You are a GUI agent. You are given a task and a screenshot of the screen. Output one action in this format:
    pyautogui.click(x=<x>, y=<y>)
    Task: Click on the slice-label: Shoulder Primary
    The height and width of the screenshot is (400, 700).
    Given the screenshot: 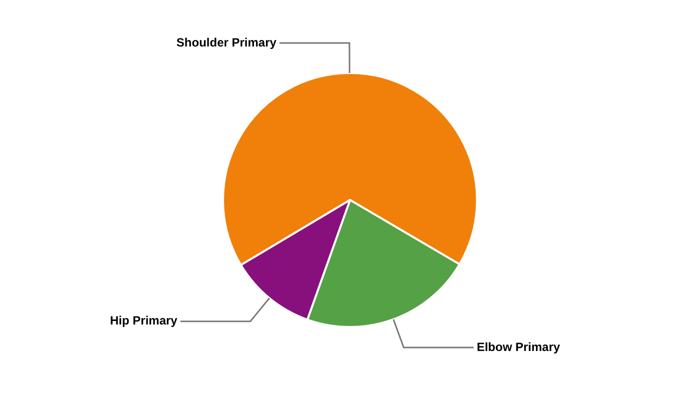 What is the action you would take?
    pyautogui.click(x=226, y=42)
    